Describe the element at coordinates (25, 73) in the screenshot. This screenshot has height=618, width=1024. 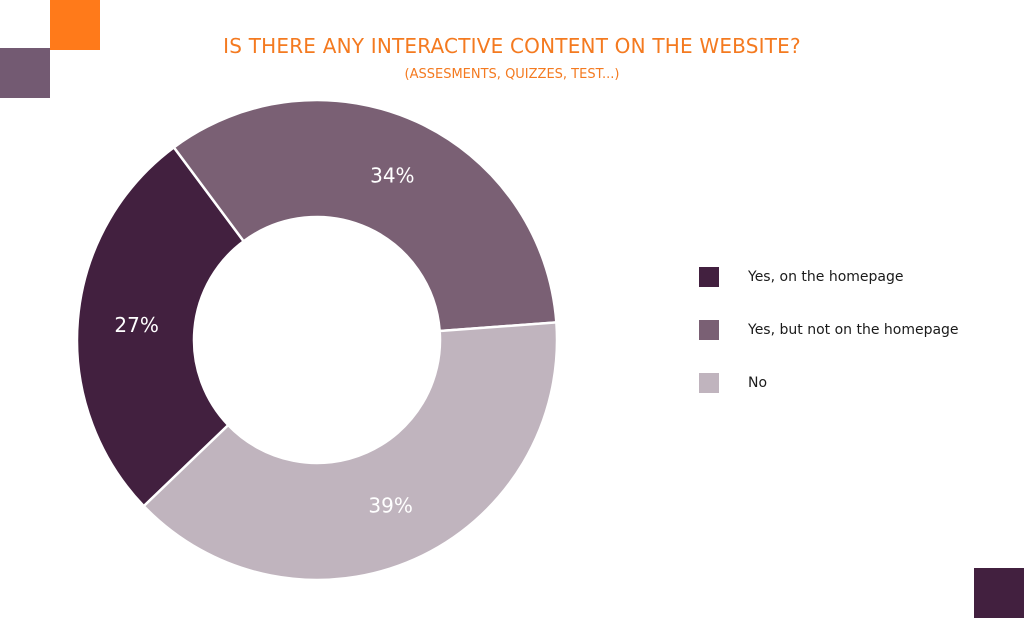
I see `decorative-mauve-square` at that location.